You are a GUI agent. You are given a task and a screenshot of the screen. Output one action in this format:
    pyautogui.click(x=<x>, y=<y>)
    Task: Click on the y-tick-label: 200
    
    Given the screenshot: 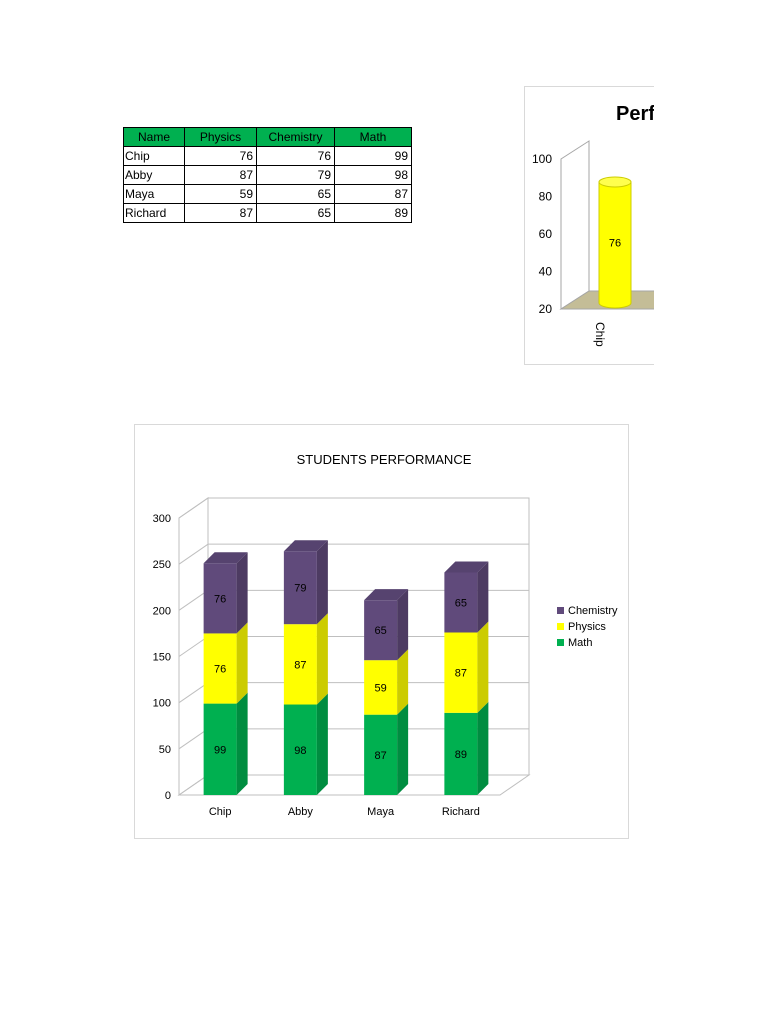 What is the action you would take?
    pyautogui.click(x=162, y=611)
    